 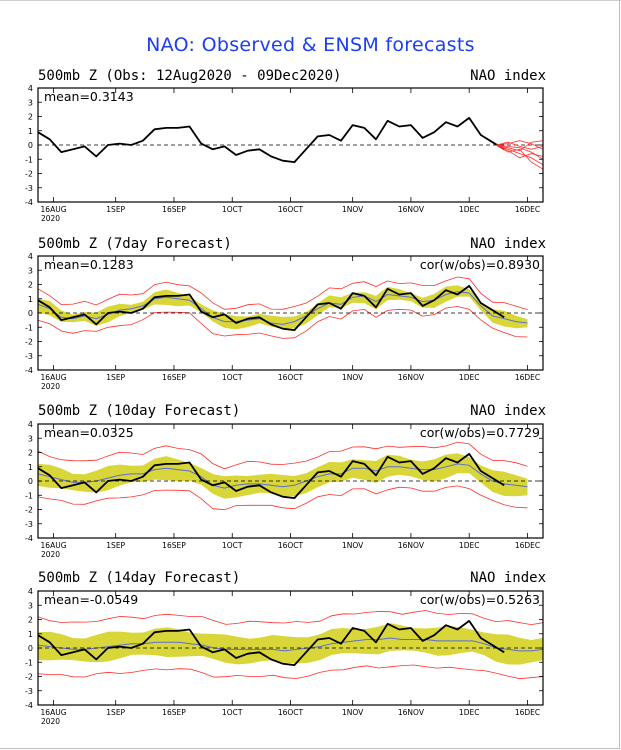 What do you see at coordinates (139, 578) in the screenshot?
I see `panel-4-title: 500mb Z (14day Forecast)` at bounding box center [139, 578].